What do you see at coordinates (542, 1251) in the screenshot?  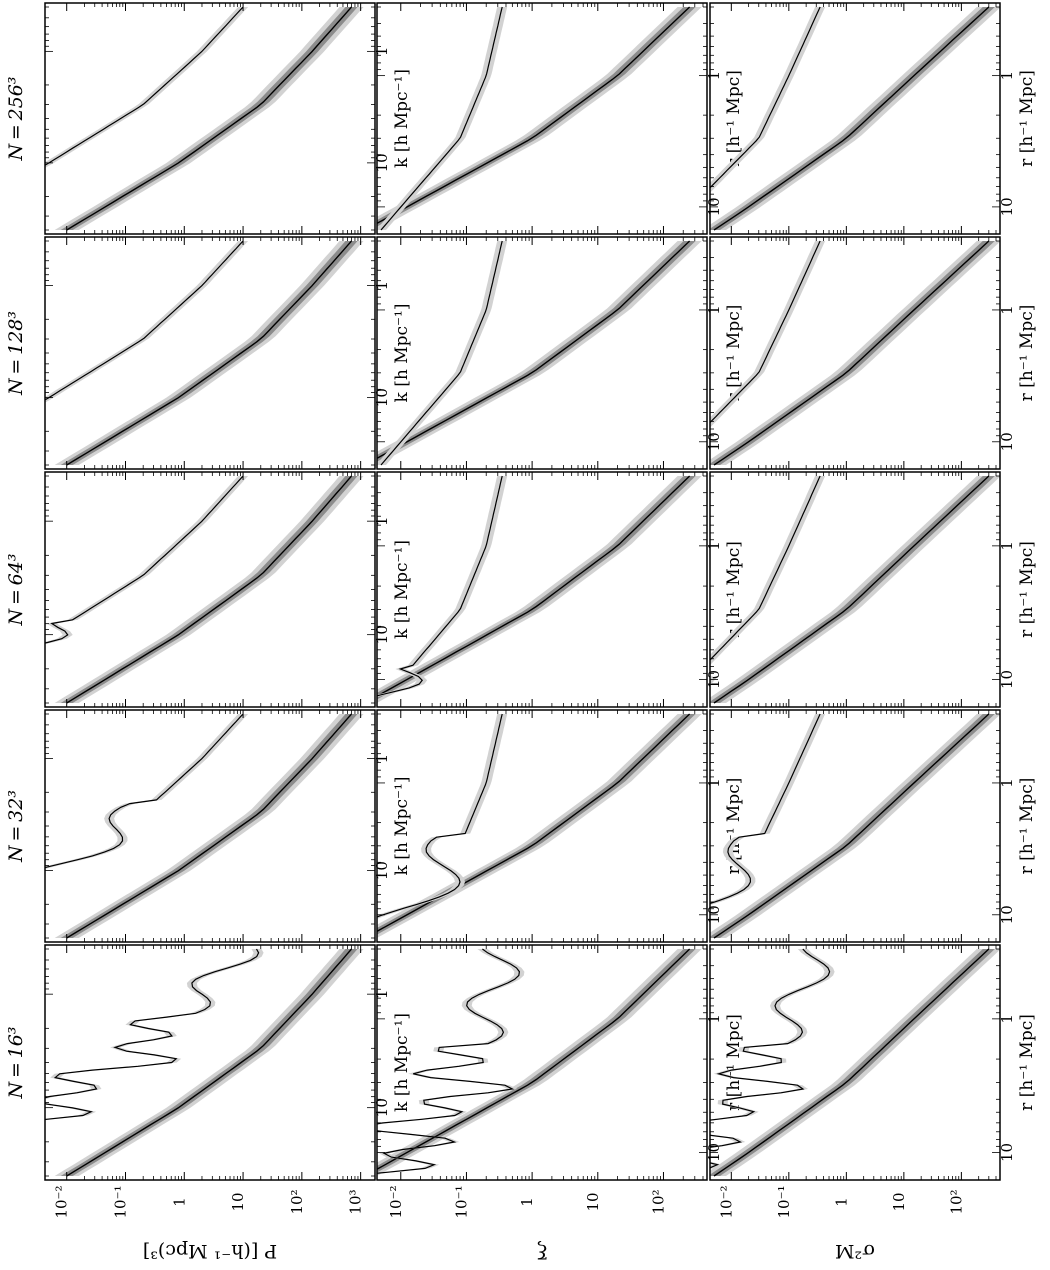 I see `row-ylabel: ξ` at bounding box center [542, 1251].